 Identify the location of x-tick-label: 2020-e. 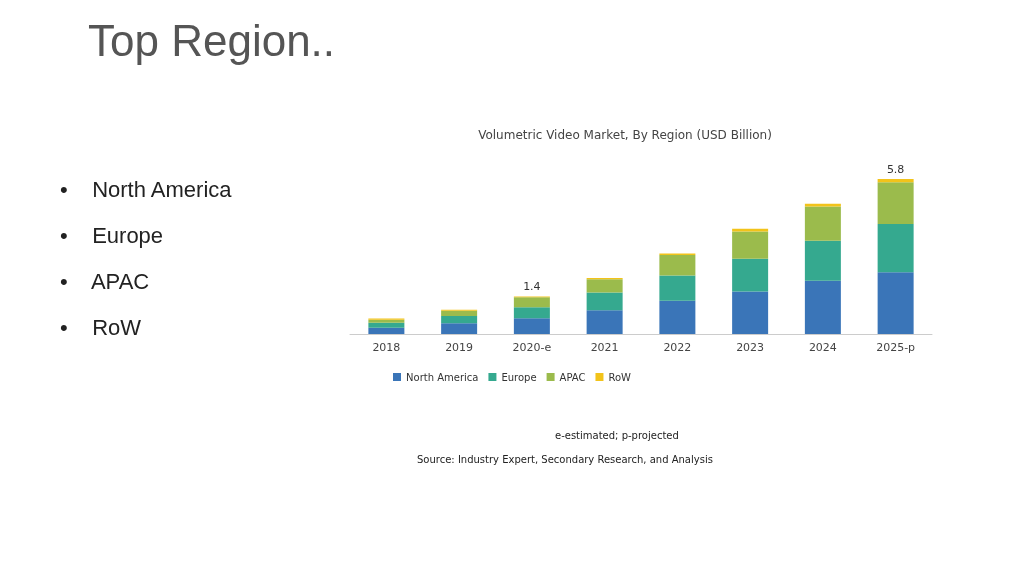
(532, 347).